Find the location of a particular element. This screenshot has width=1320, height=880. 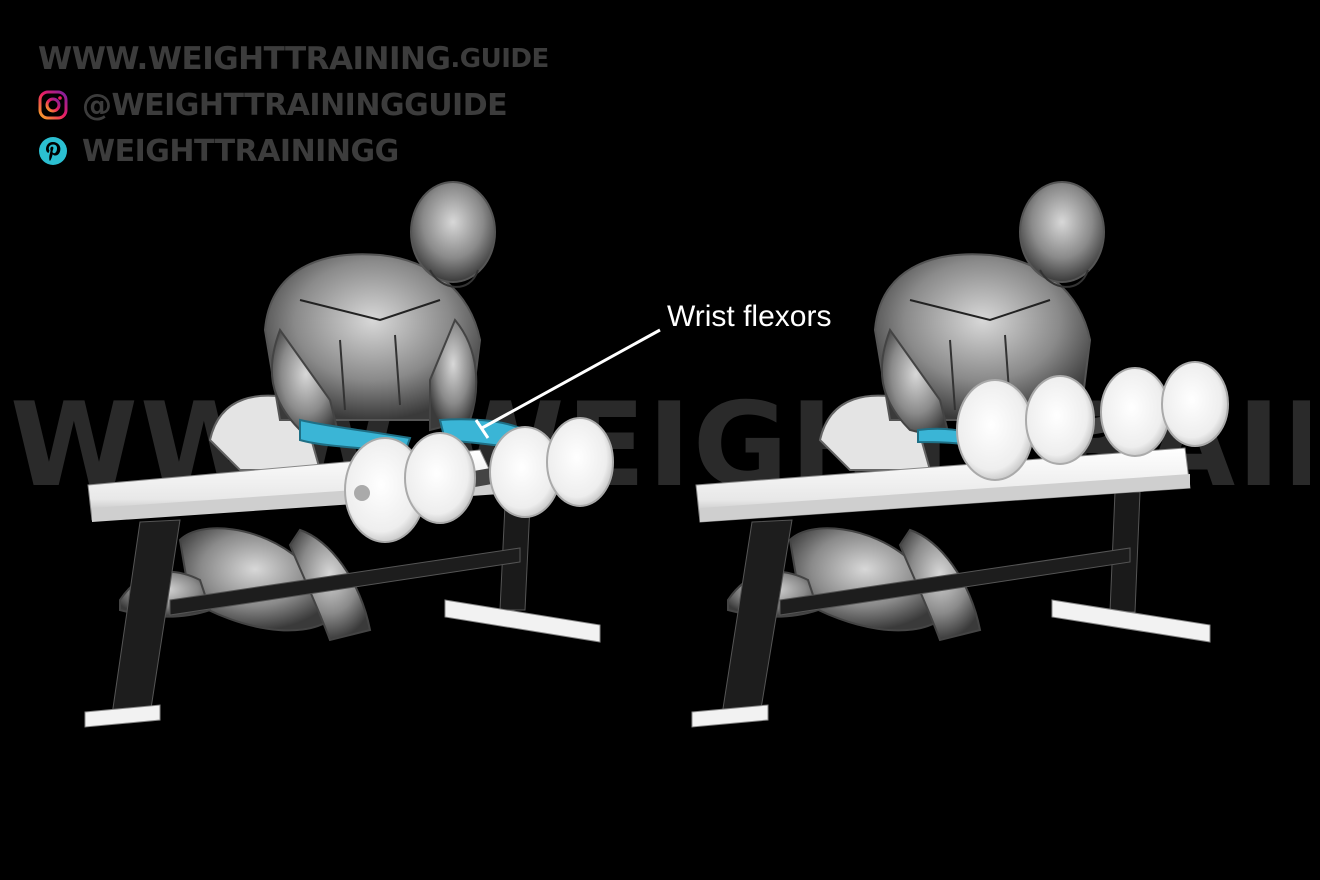

instagram-handle: @WEIGHTTRAININGGUIDE is located at coordinates (295, 105).